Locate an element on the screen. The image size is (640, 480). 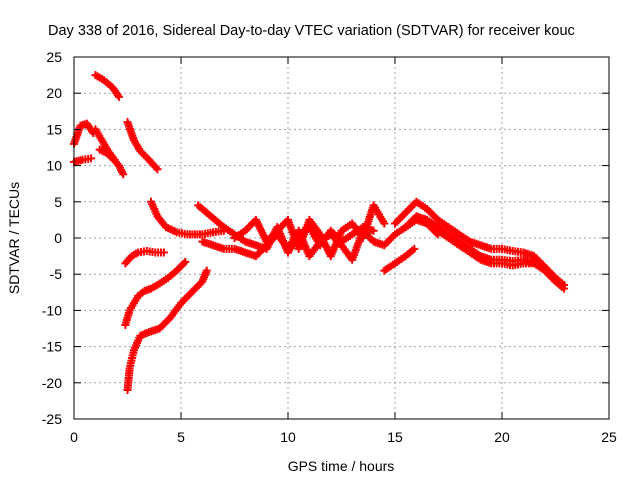
series-sat-g is located at coordinates (187, 218).